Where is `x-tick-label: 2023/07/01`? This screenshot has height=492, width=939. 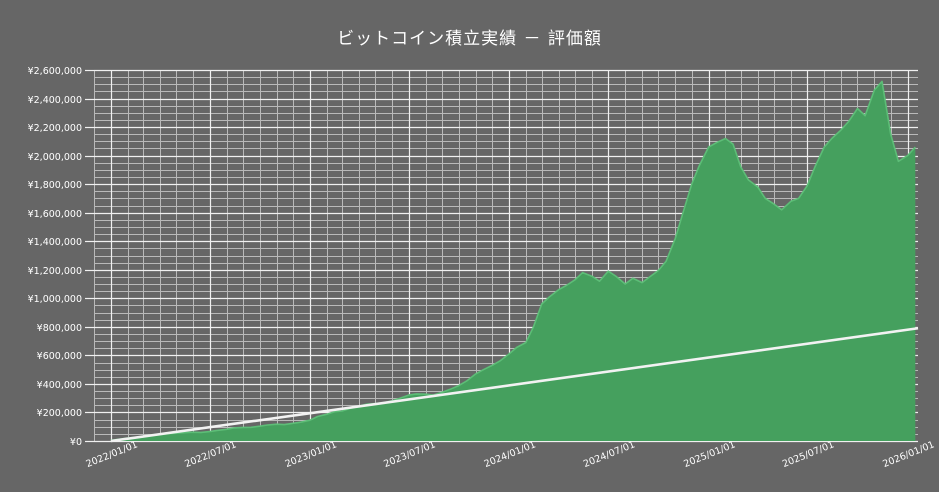 x-tick-label: 2023/07/01 is located at coordinates (409, 454).